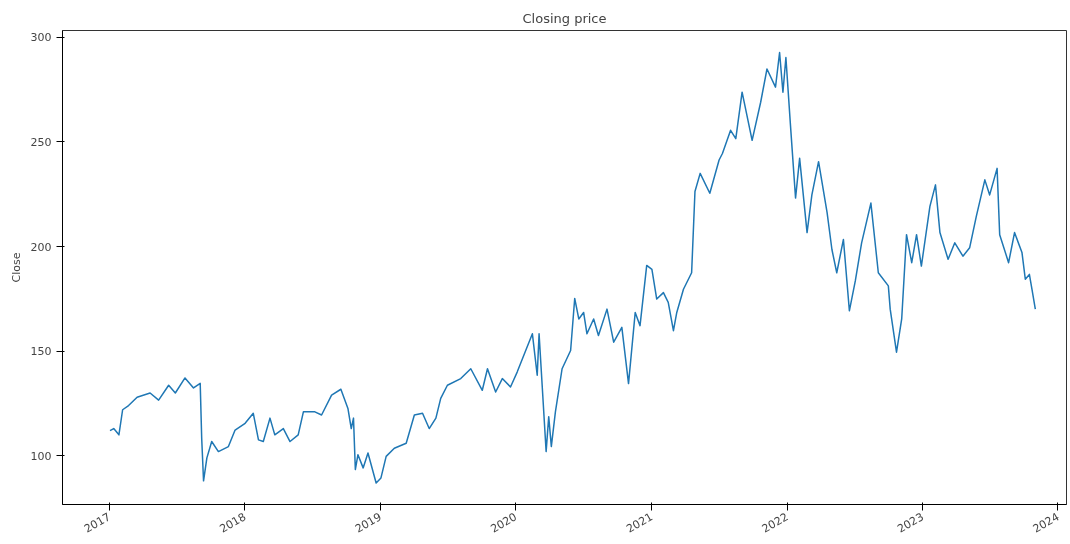  Describe the element at coordinates (41, 38) in the screenshot. I see `y-tick-label: 300` at that location.